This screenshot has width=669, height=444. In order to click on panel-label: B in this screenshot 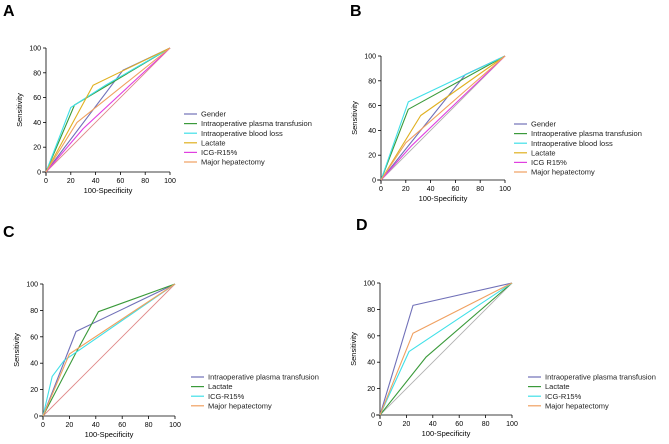, I will do `click(356, 11)`.